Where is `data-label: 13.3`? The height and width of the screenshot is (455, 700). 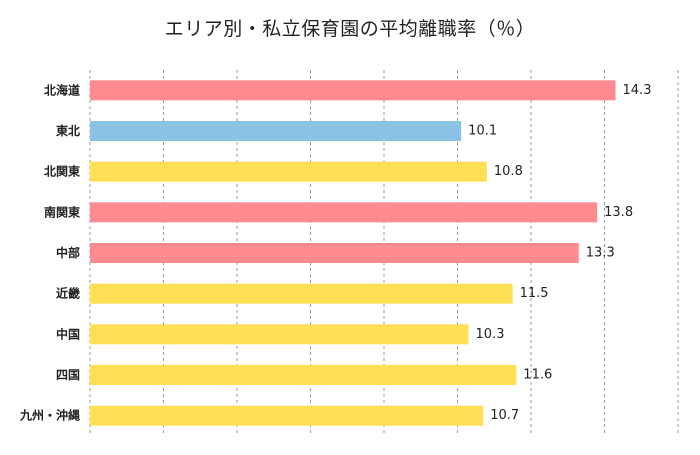
data-label: 13.3 is located at coordinates (600, 253).